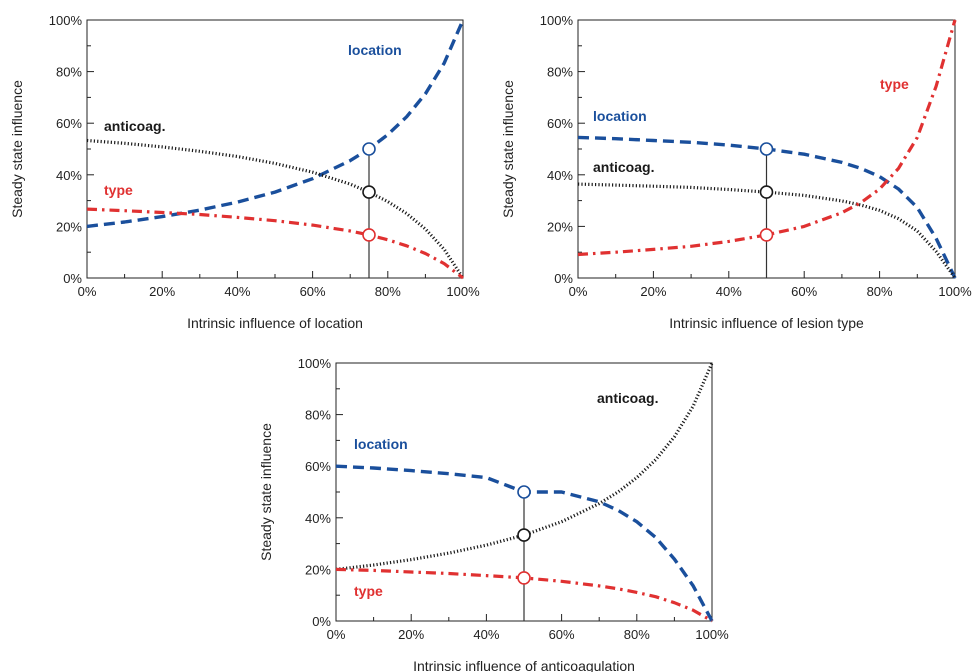 The width and height of the screenshot is (974, 672). Describe the element at coordinates (766, 323) in the screenshot. I see `x-axis-label: Intrinsic influence of lesion type` at that location.